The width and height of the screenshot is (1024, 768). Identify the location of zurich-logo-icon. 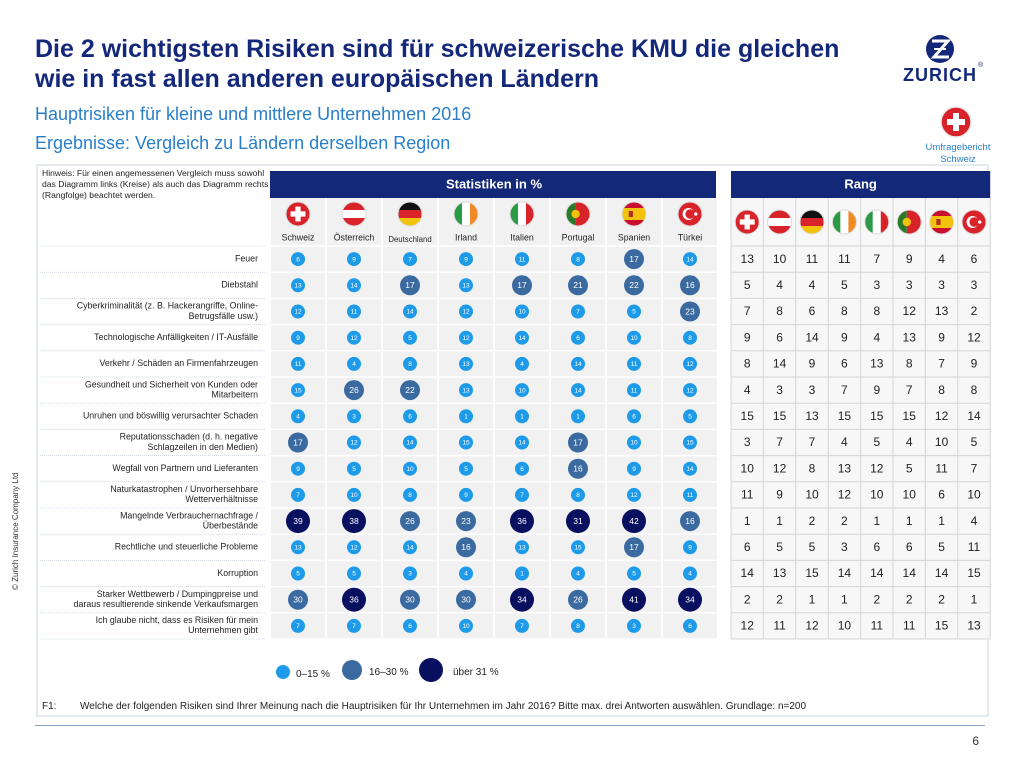
(940, 49).